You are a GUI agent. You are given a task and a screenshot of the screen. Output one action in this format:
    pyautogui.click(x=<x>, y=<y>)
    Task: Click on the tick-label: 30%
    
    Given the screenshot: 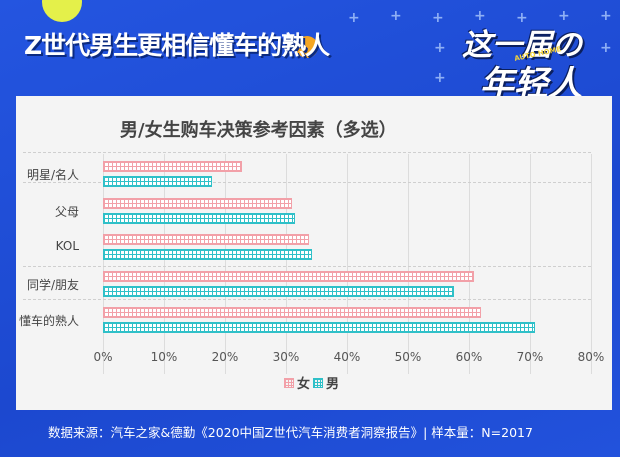 What is the action you would take?
    pyautogui.click(x=286, y=357)
    